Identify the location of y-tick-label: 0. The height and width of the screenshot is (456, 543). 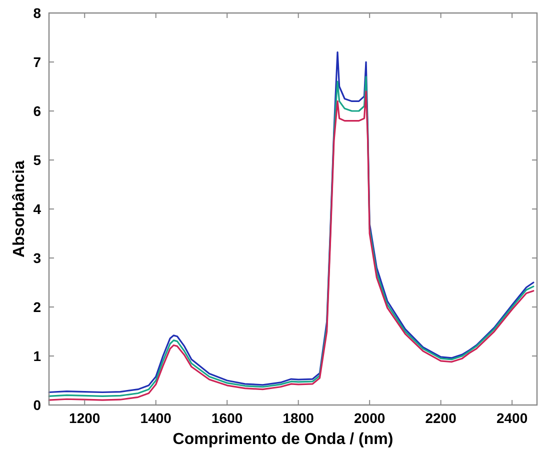
(37, 405).